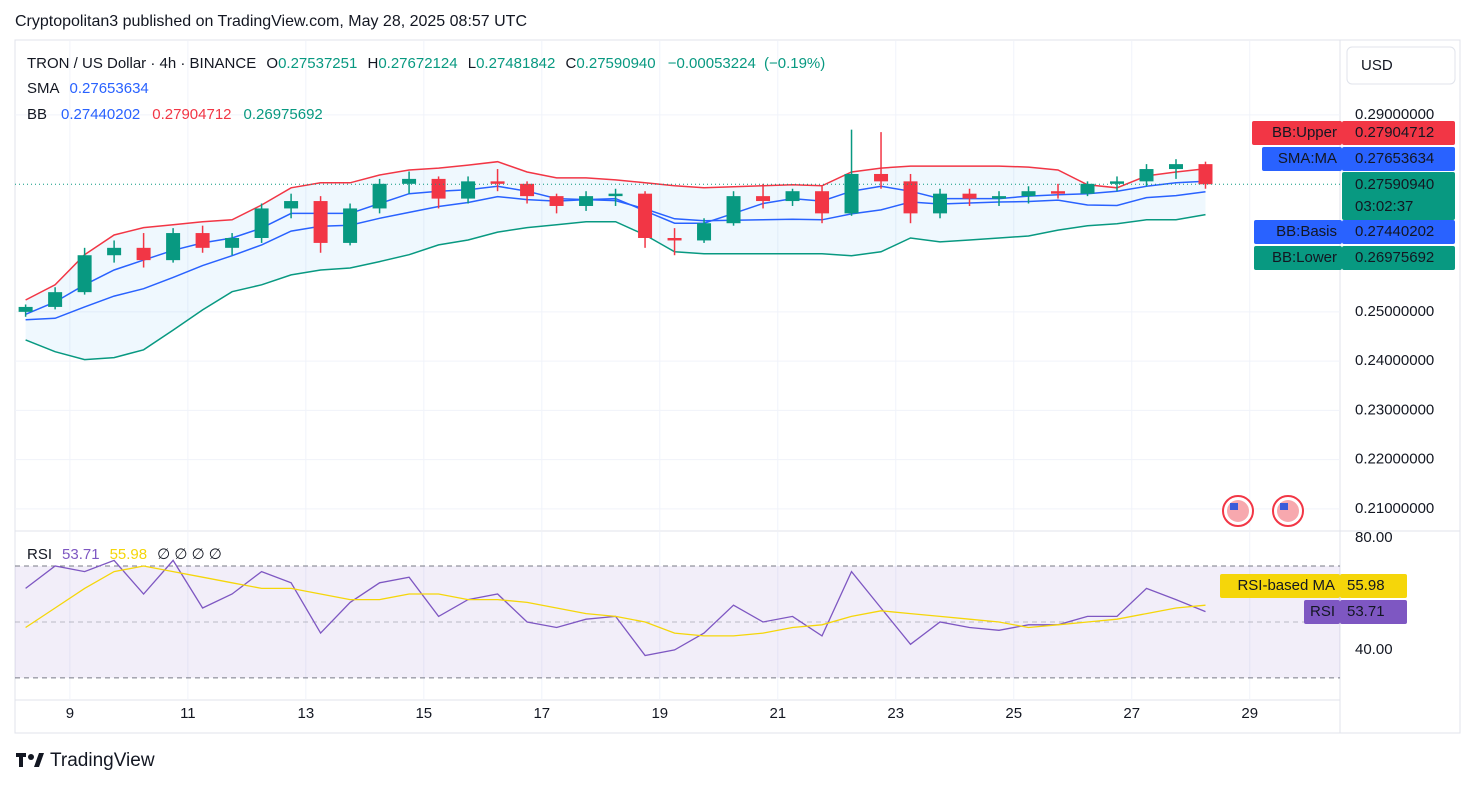  I want to click on x-tick-label: 29, so click(1249, 713).